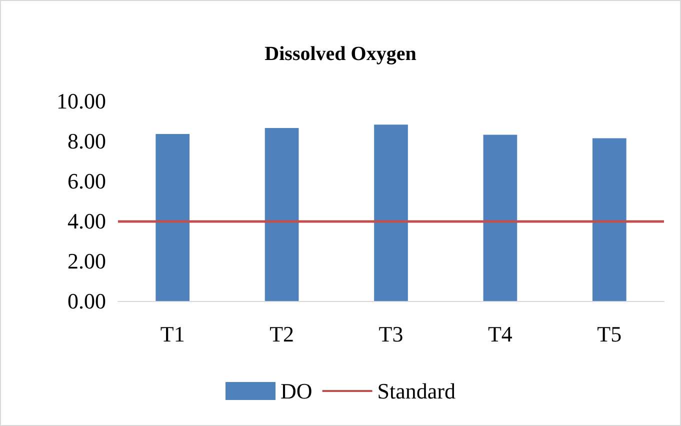 The width and height of the screenshot is (681, 426). What do you see at coordinates (282, 334) in the screenshot?
I see `x-tick-label: T2` at bounding box center [282, 334].